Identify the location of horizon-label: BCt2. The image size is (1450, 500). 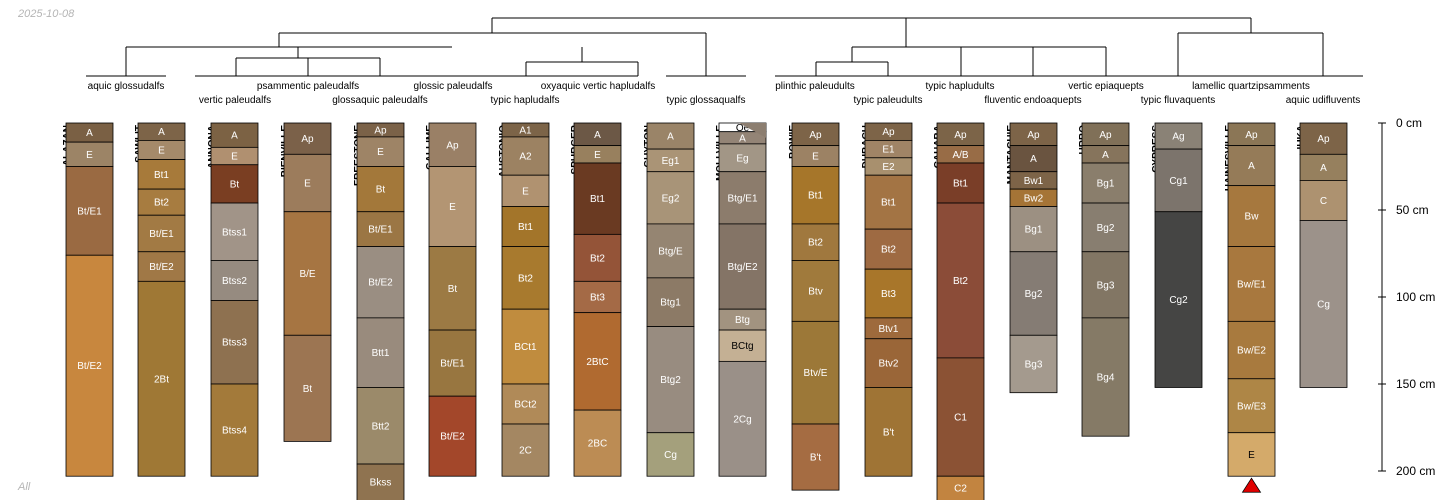
(525, 405).